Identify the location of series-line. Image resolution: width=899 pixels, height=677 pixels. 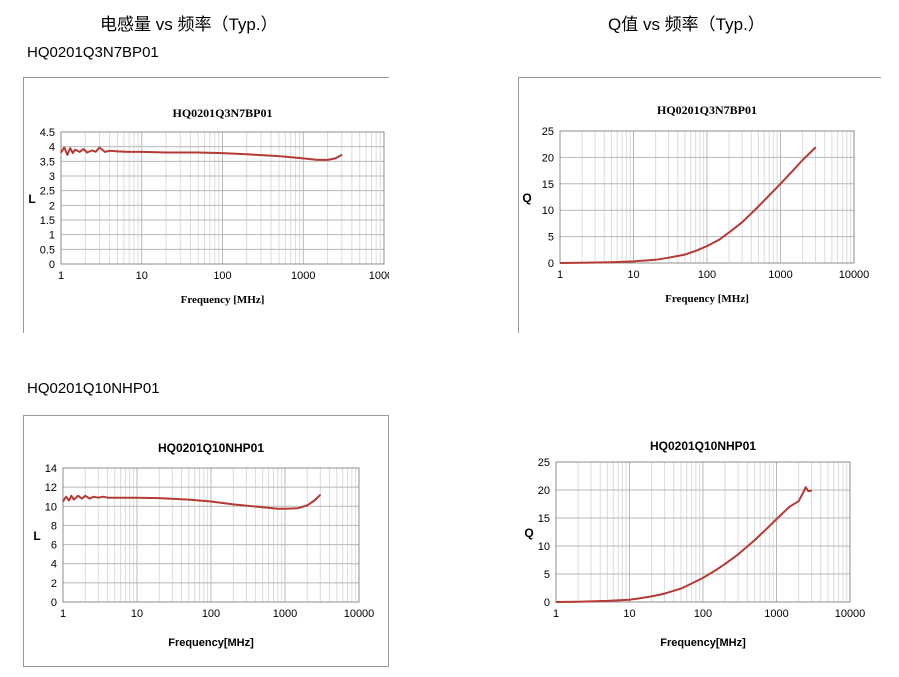
(688, 205).